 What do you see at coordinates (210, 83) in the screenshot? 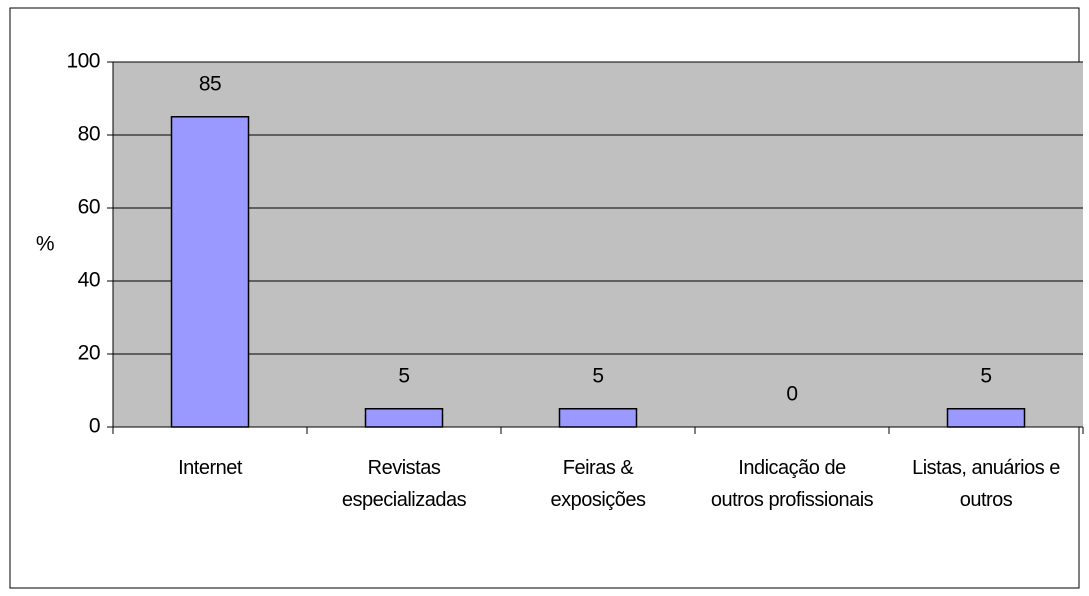
I see `data-label: 85` at bounding box center [210, 83].